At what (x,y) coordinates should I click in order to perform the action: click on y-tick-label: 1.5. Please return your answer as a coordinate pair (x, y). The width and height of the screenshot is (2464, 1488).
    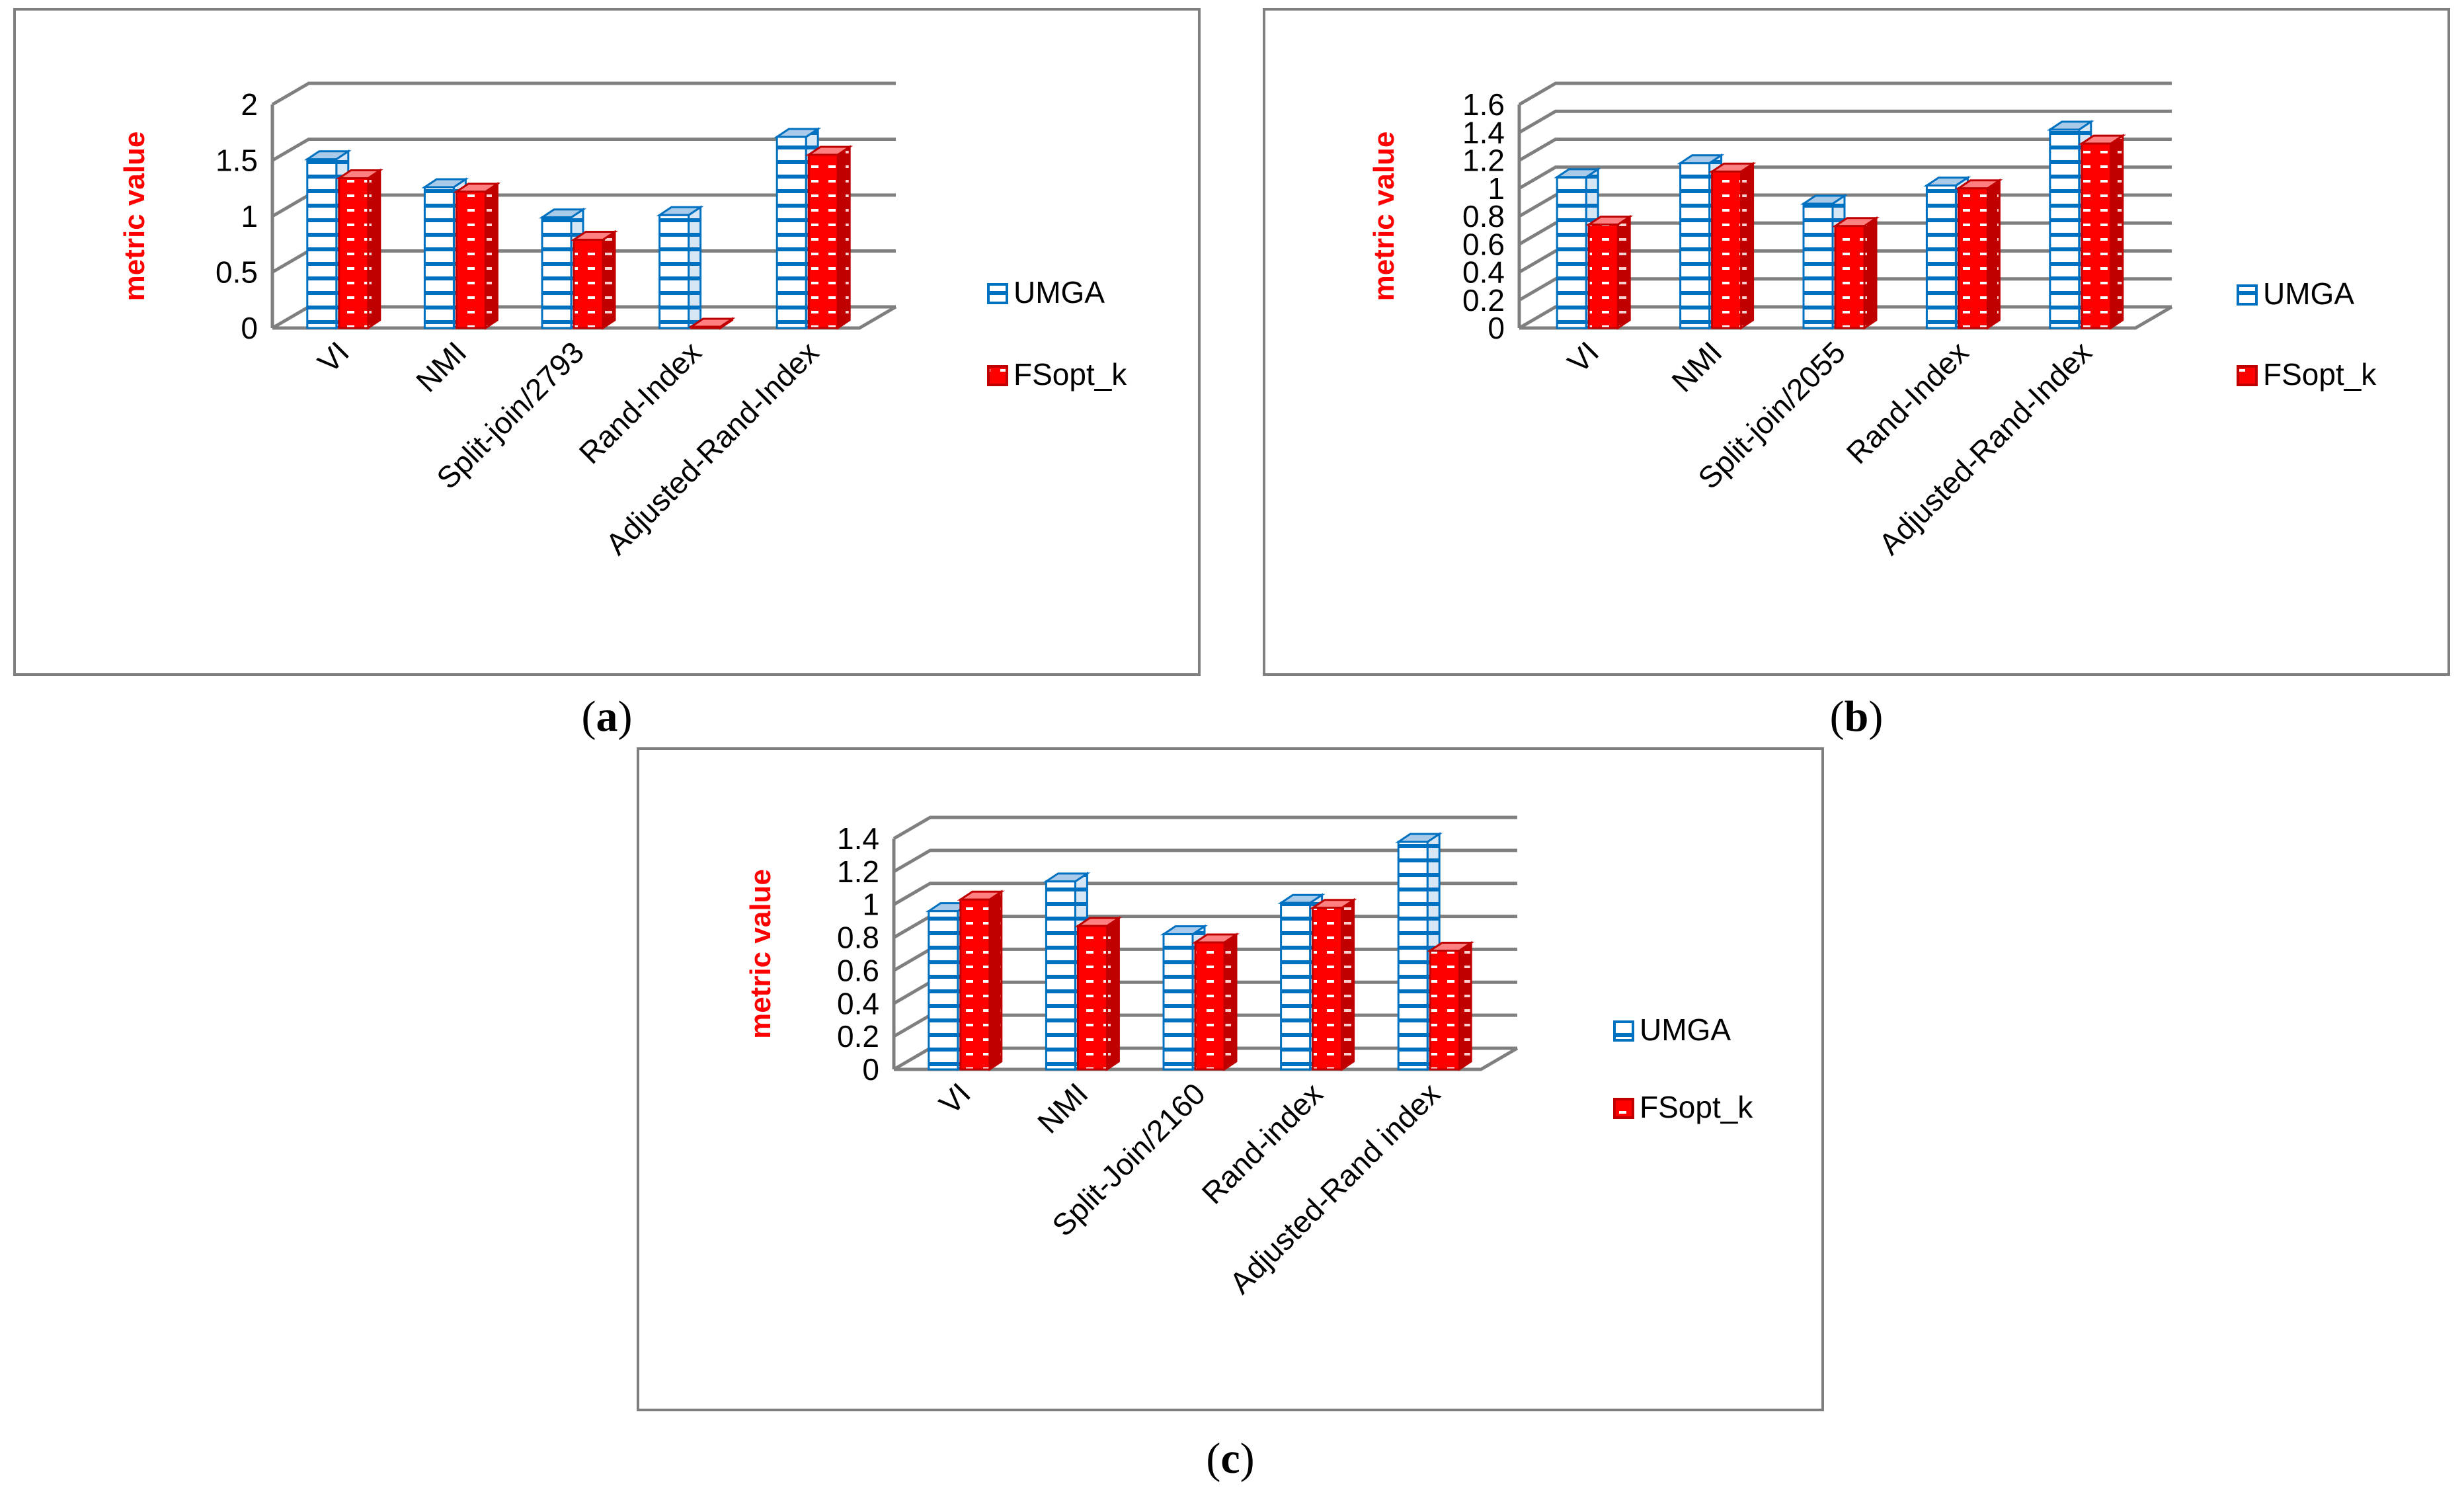
    Looking at the image, I should click on (237, 161).